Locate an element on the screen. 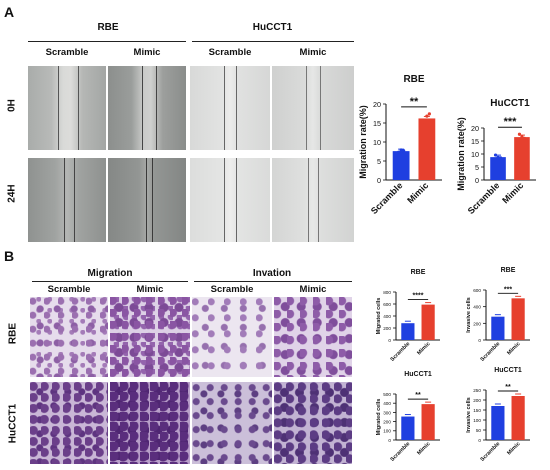  y-tick-label: 100 is located at coordinates (387, 431).